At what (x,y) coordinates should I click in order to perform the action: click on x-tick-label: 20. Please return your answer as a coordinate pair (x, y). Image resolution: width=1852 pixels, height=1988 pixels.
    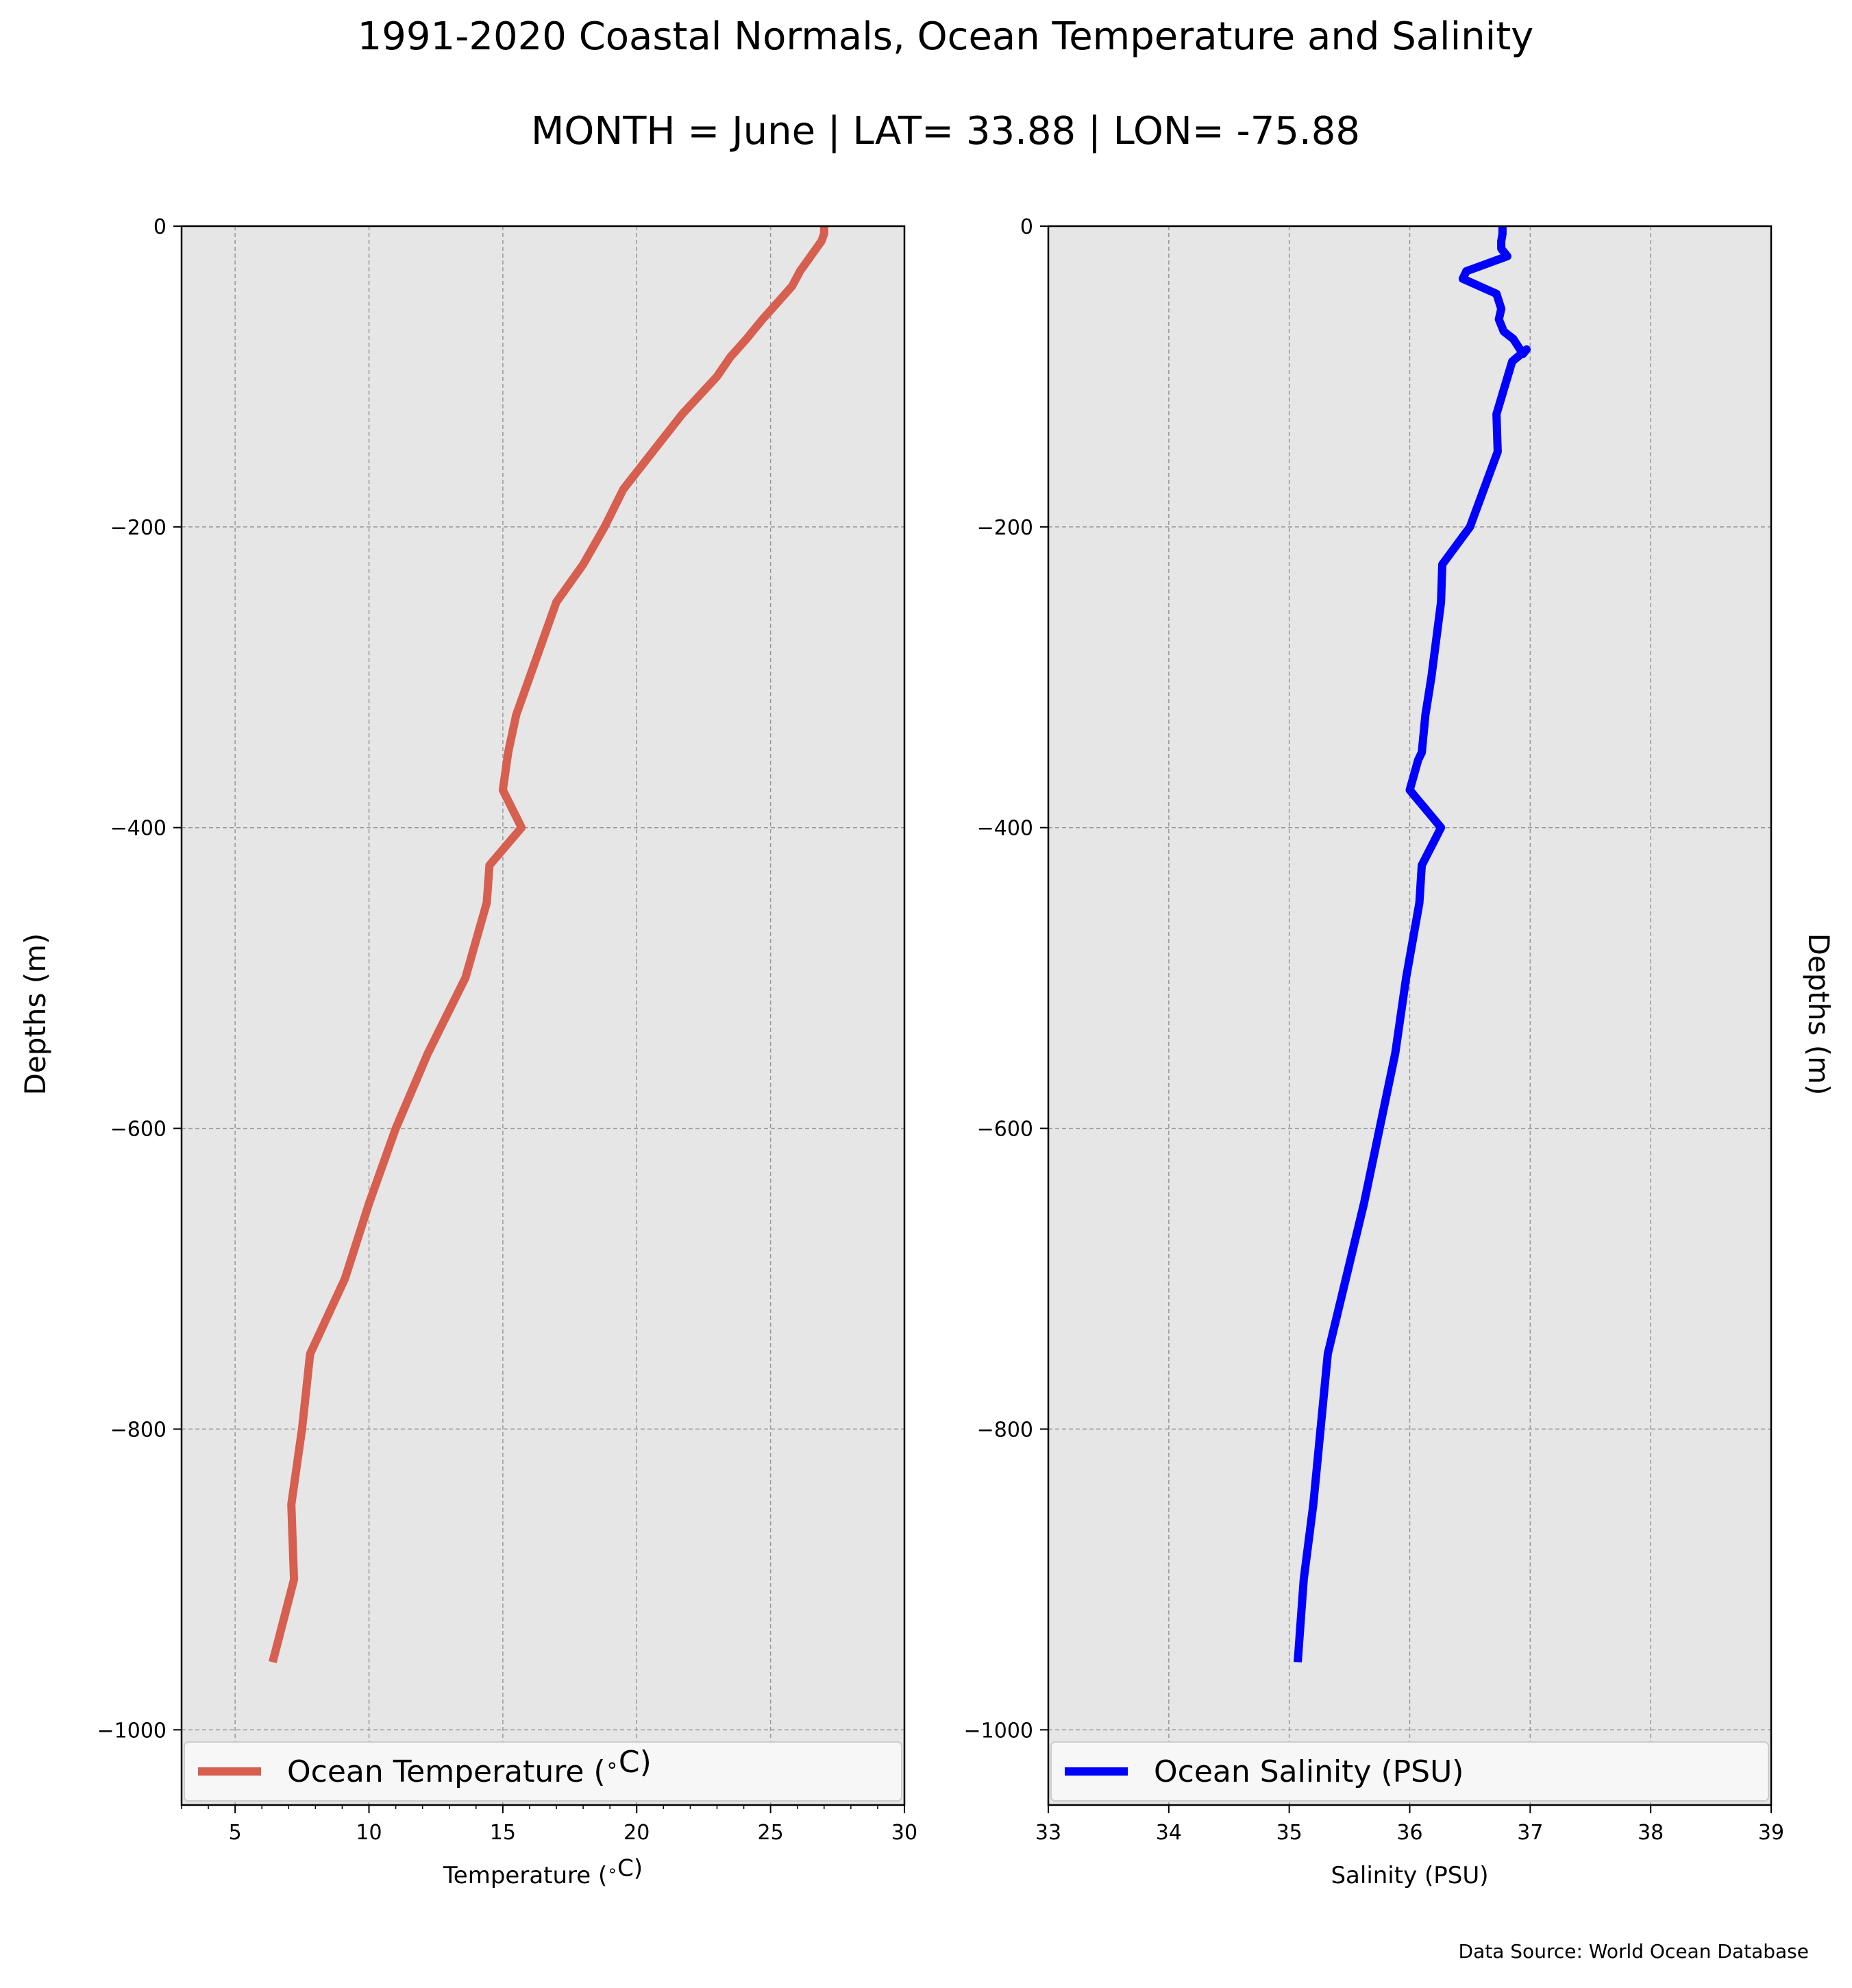
    Looking at the image, I should click on (636, 1833).